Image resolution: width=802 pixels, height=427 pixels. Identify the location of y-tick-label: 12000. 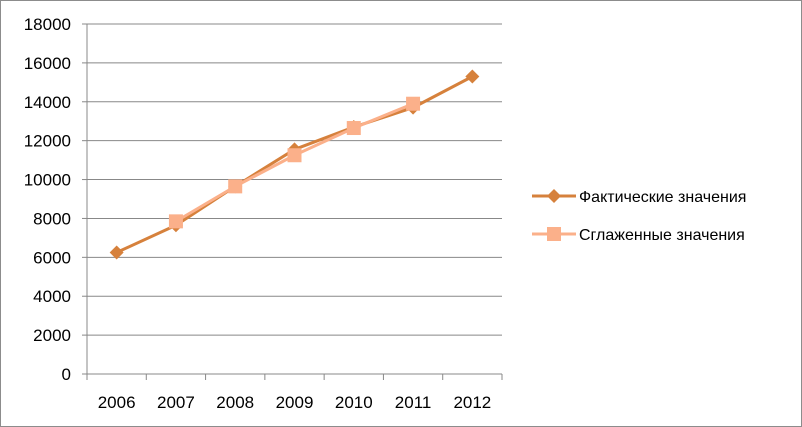
(47, 141).